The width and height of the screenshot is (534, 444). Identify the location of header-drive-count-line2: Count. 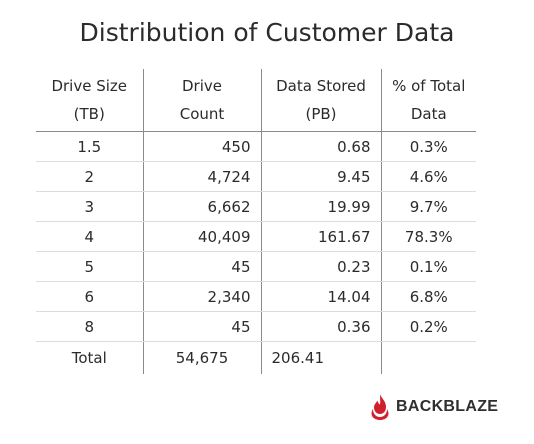
(202, 114).